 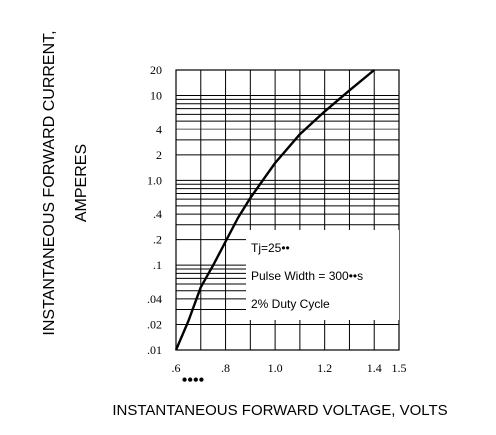 I want to click on y-tick-label: 2, so click(x=159, y=155).